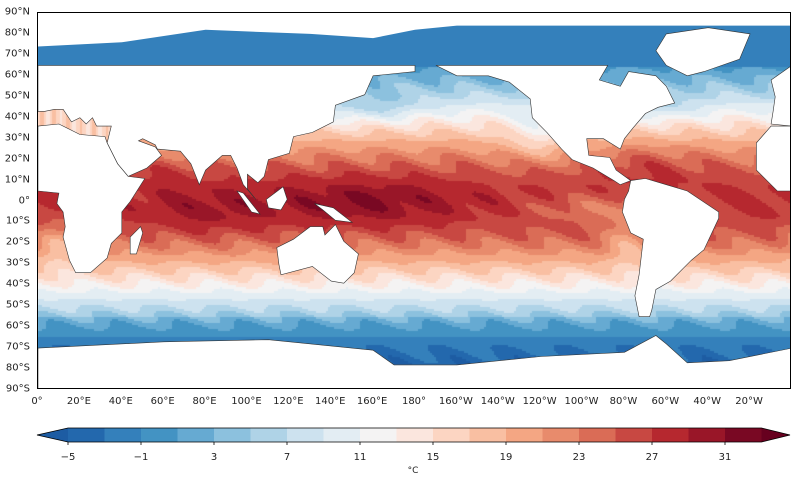  Describe the element at coordinates (17, 159) in the screenshot. I see `lat-tick-label: 20°N` at that location.